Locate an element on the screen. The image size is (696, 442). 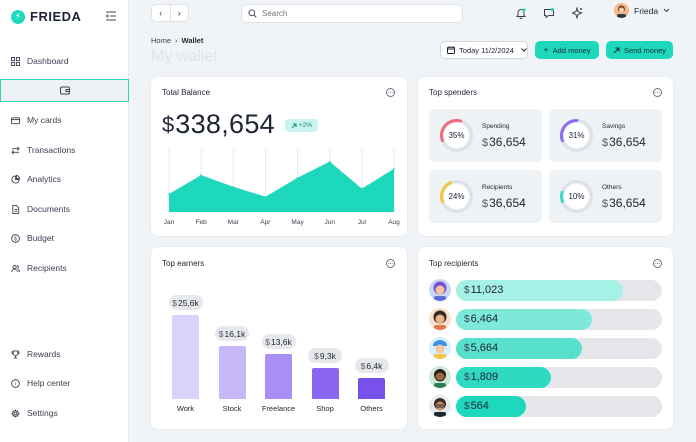
spender-label: Savings is located at coordinates (614, 126).